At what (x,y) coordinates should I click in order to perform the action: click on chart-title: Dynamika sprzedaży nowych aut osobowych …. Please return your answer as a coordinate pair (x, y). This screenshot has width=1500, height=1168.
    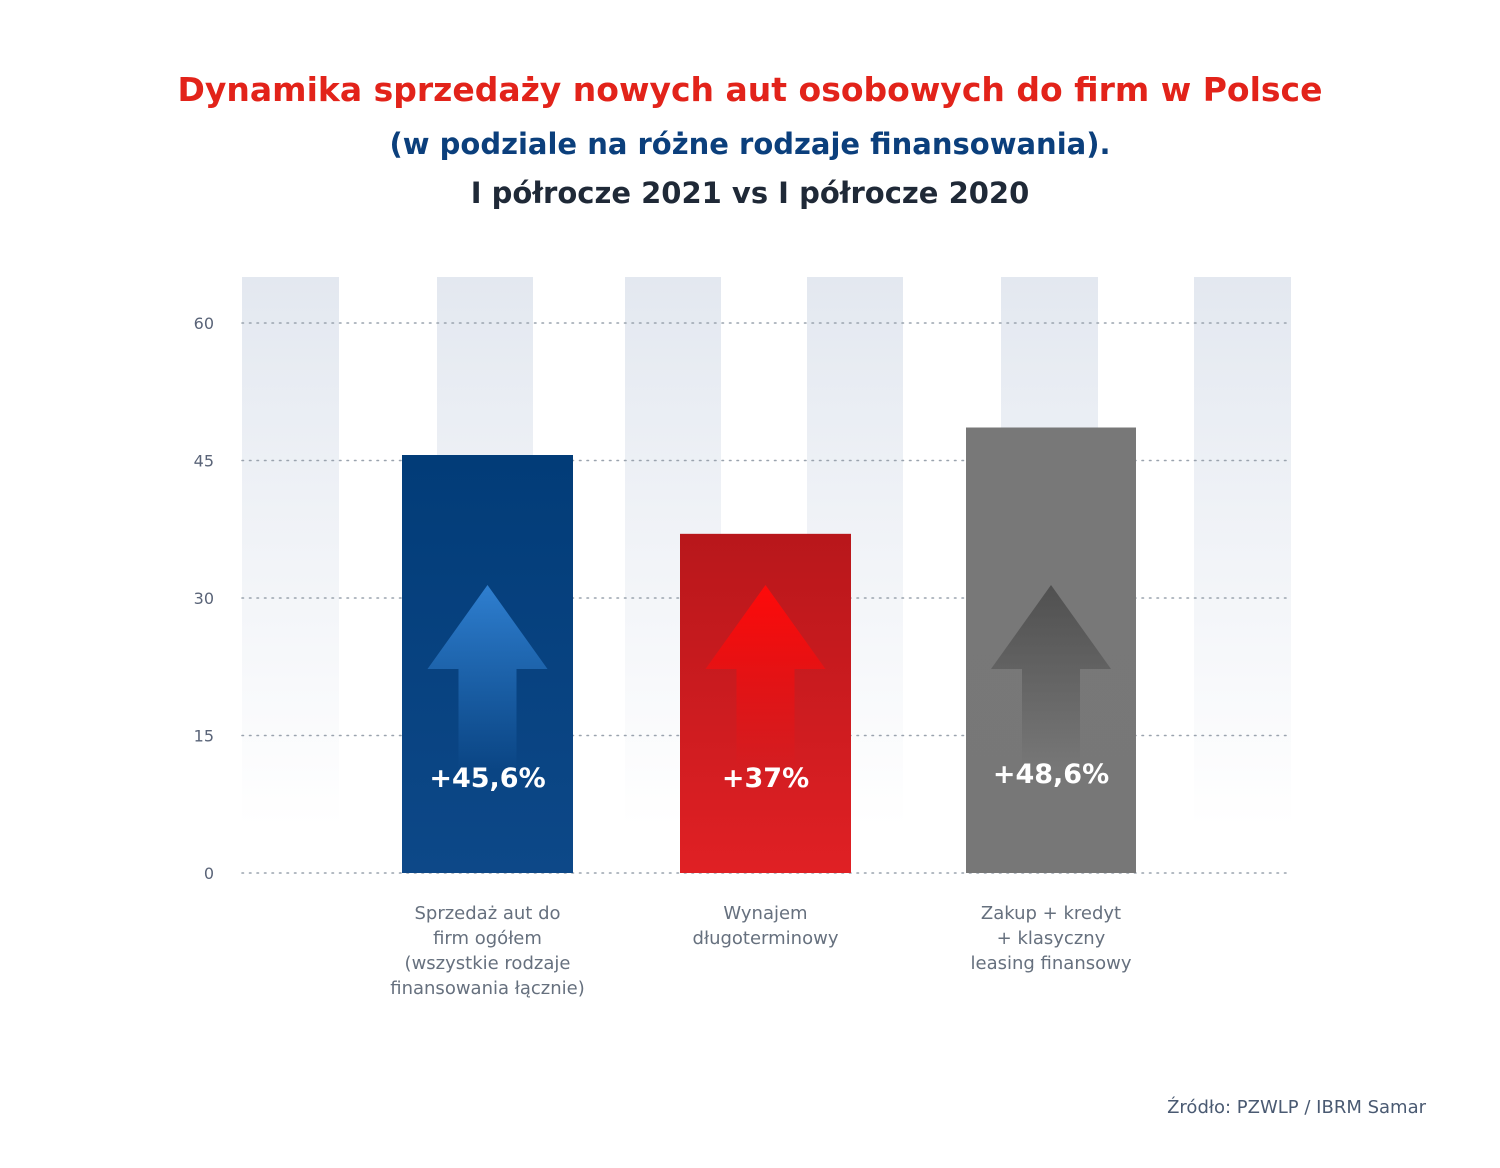
    Looking at the image, I should click on (750, 89).